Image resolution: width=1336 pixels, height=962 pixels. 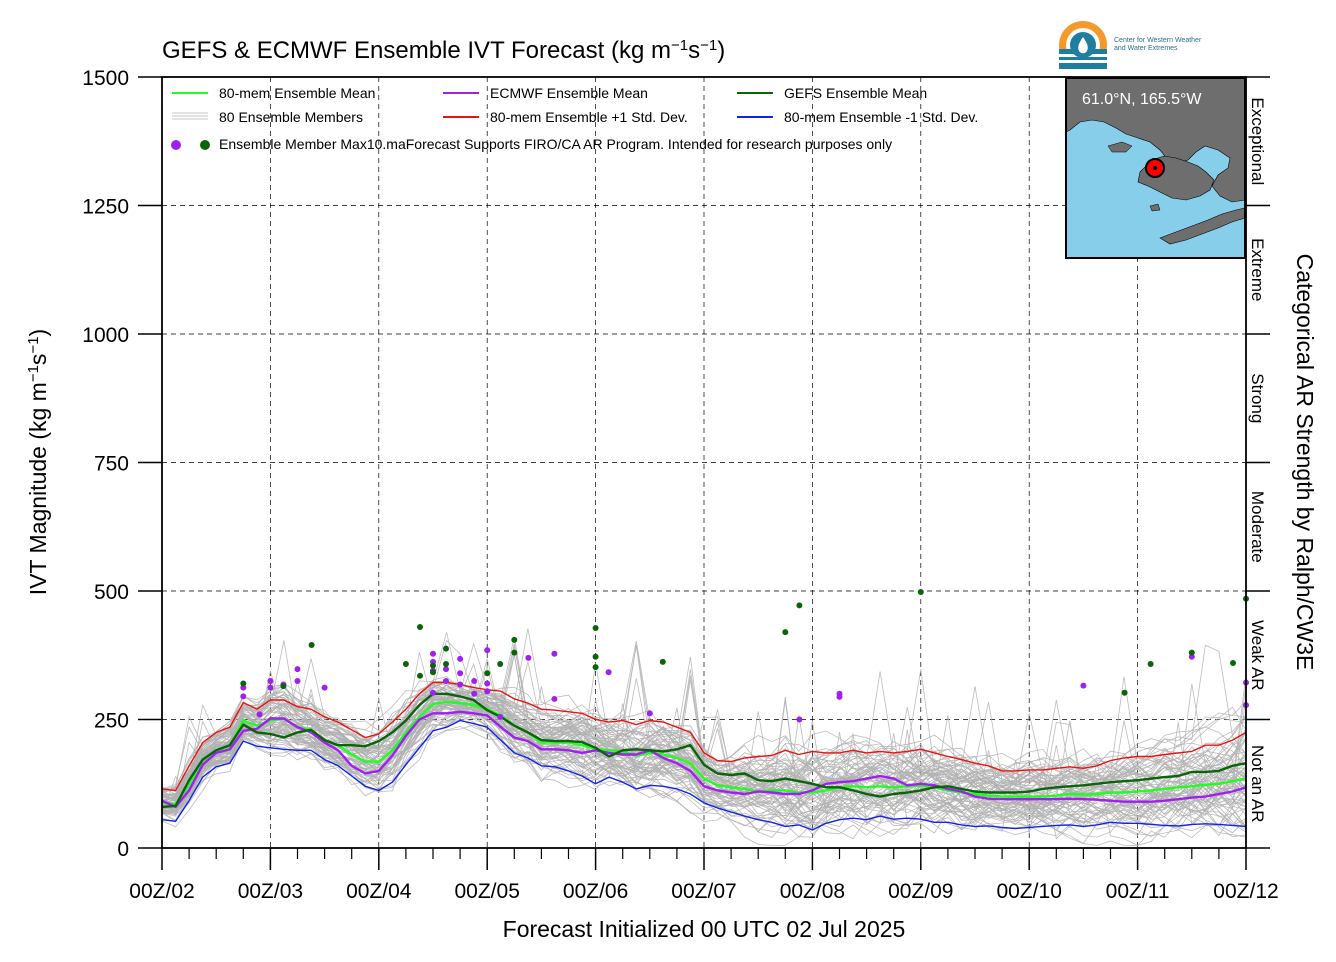 What do you see at coordinates (703, 891) in the screenshot?
I see `x-tick-label: 00Z/07` at bounding box center [703, 891].